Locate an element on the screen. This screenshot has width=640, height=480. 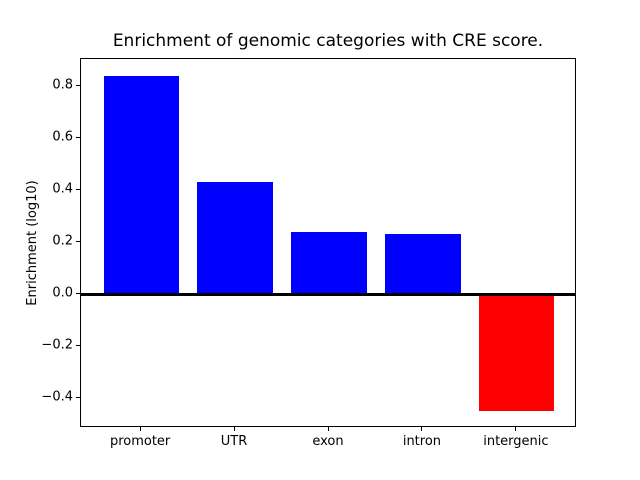
y-tick-label: 0.2 is located at coordinates (62, 241).